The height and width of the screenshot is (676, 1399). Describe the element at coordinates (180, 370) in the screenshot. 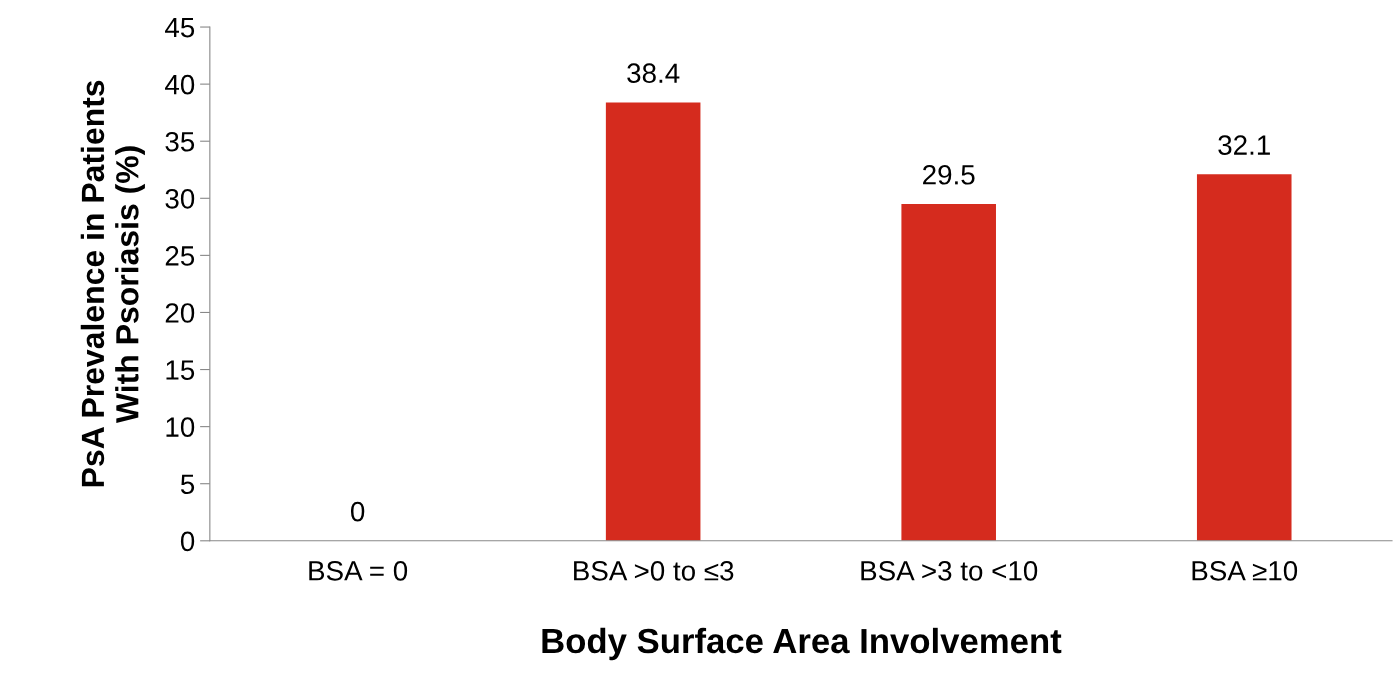

I see `y-tick-label: 15` at that location.